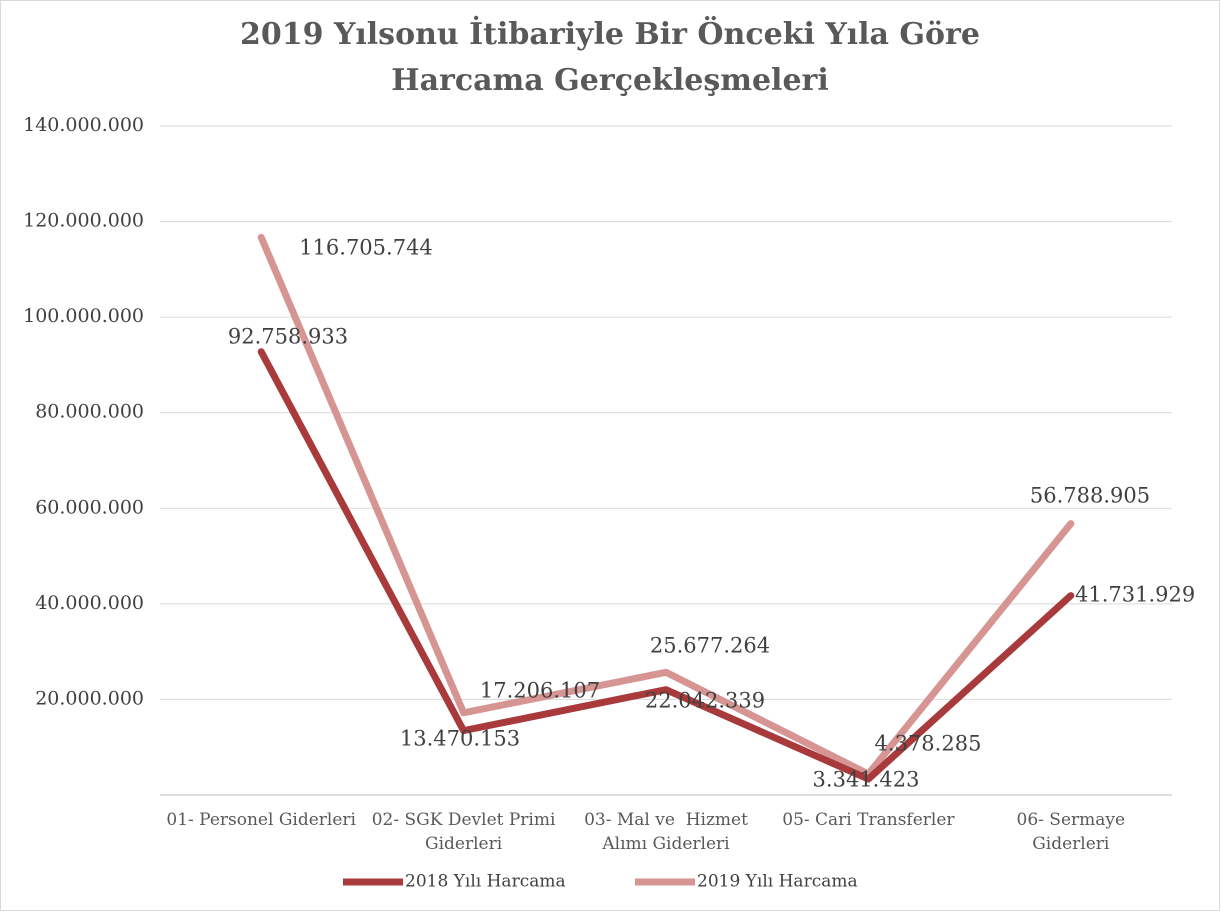 This screenshot has height=912, width=1221. I want to click on data-label: 92.758.933, so click(288, 337).